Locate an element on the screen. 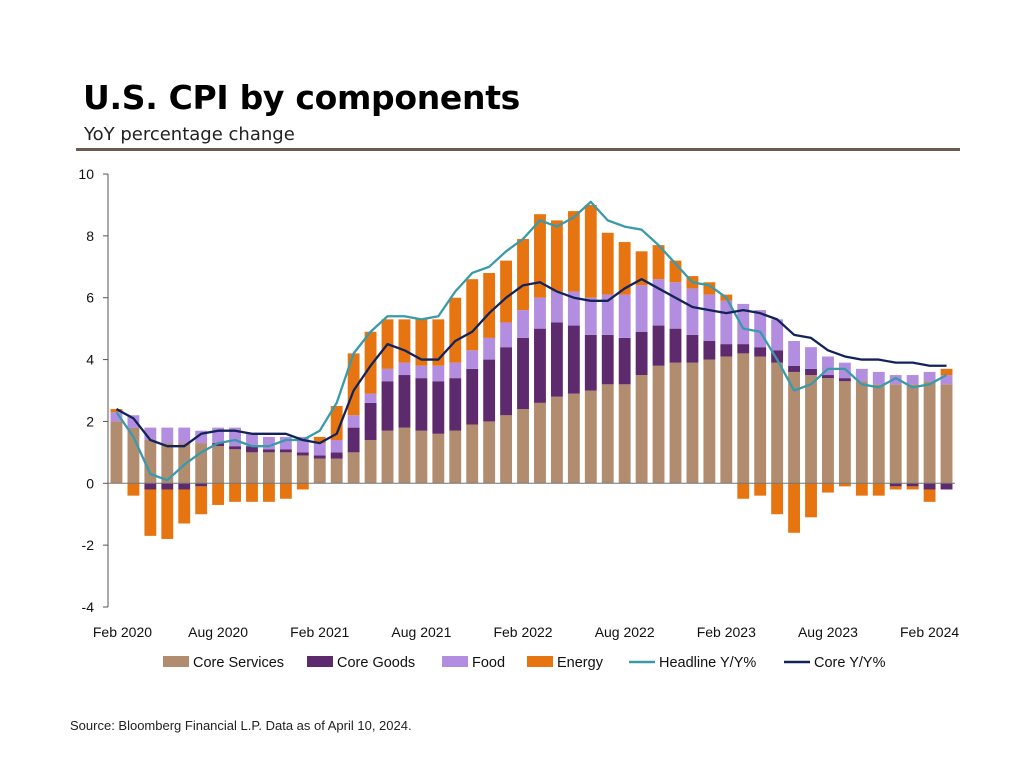 The width and height of the screenshot is (1024, 757). legend-label: Core Y/Y% is located at coordinates (850, 663).